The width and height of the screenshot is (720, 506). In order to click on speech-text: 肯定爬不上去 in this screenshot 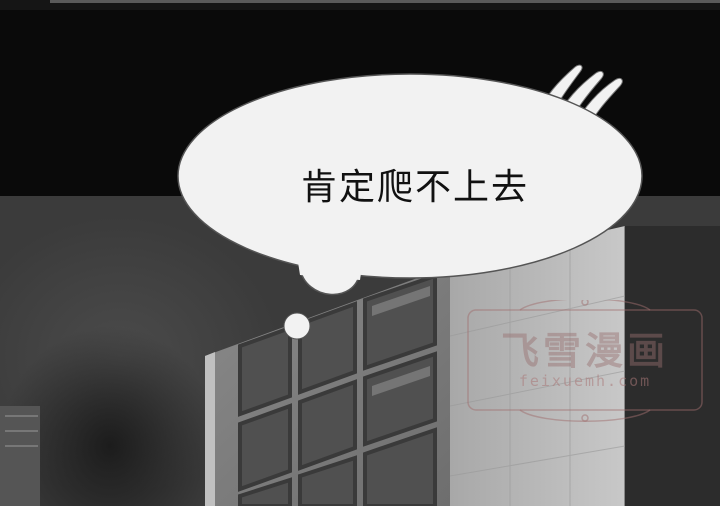, I will do `click(414, 187)`.